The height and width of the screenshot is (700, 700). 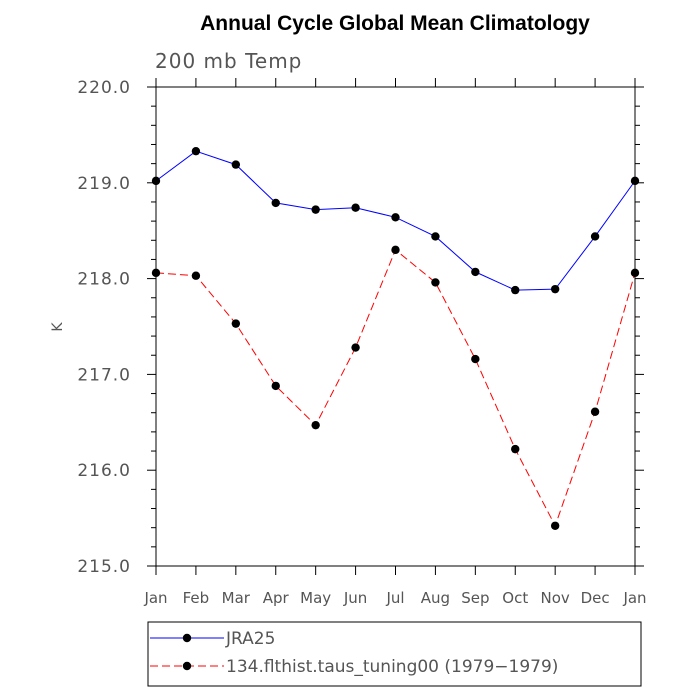 What do you see at coordinates (475, 598) in the screenshot?
I see `x-tick-label: Sep` at bounding box center [475, 598].